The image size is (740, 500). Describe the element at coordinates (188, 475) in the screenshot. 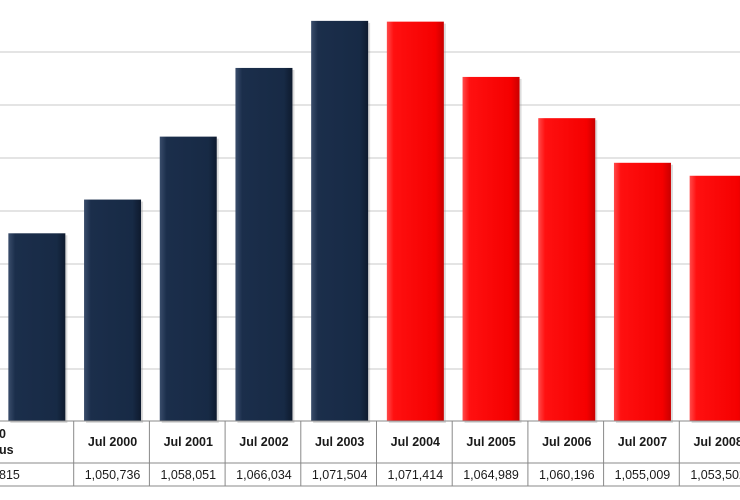

I see `data-label: 1,058,051` at that location.